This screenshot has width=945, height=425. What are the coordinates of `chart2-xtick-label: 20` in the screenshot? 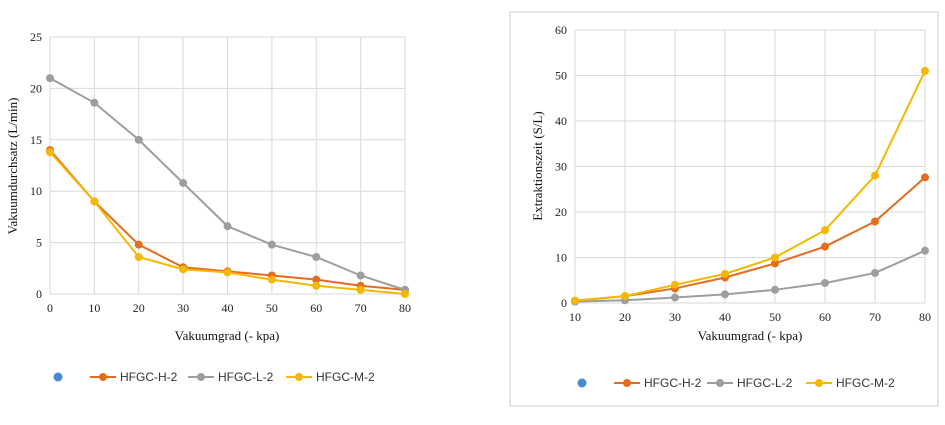 It's located at (625, 317).